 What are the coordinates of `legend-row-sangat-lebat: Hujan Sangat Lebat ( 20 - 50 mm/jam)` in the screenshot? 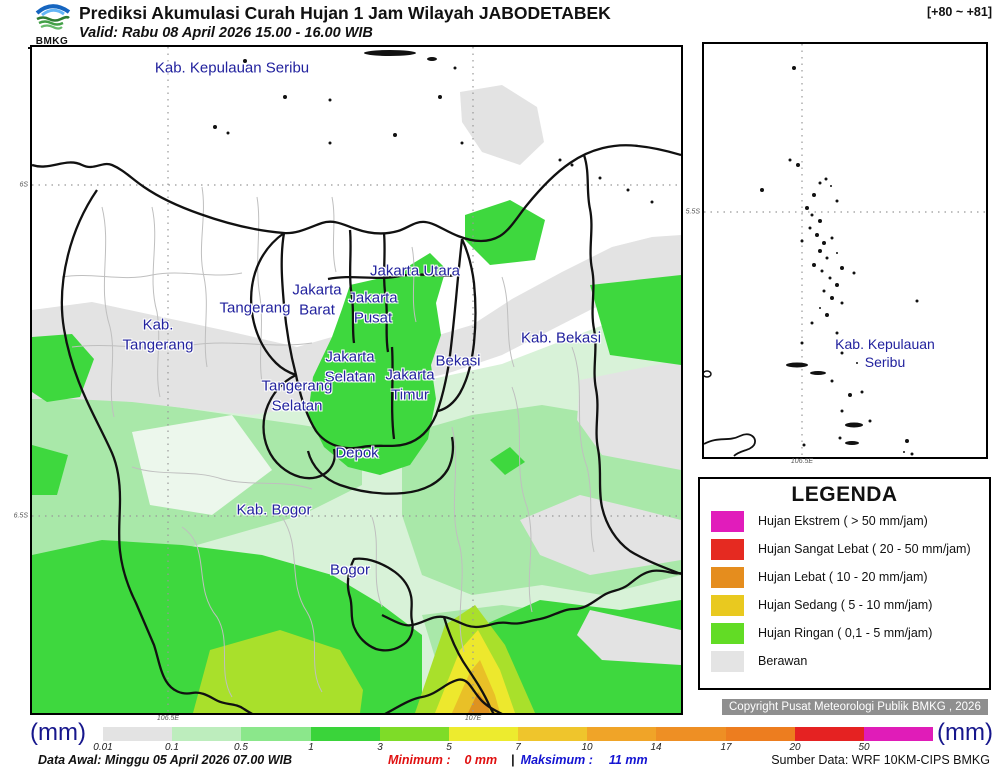 It's located at (844, 549).